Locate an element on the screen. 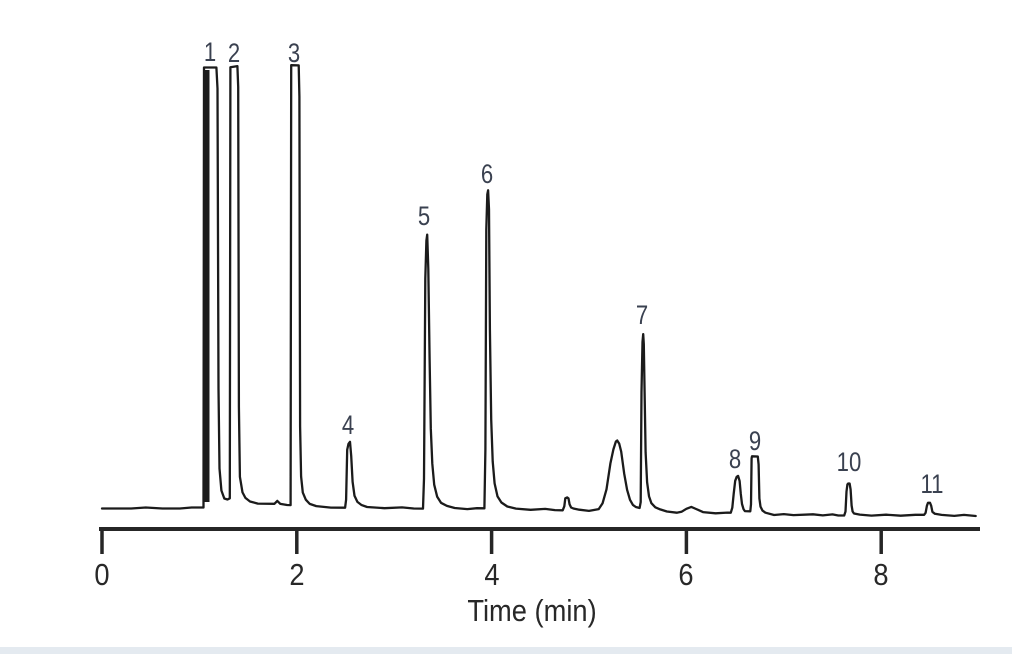 The width and height of the screenshot is (1012, 654). peak-label: 3 is located at coordinates (294, 53).